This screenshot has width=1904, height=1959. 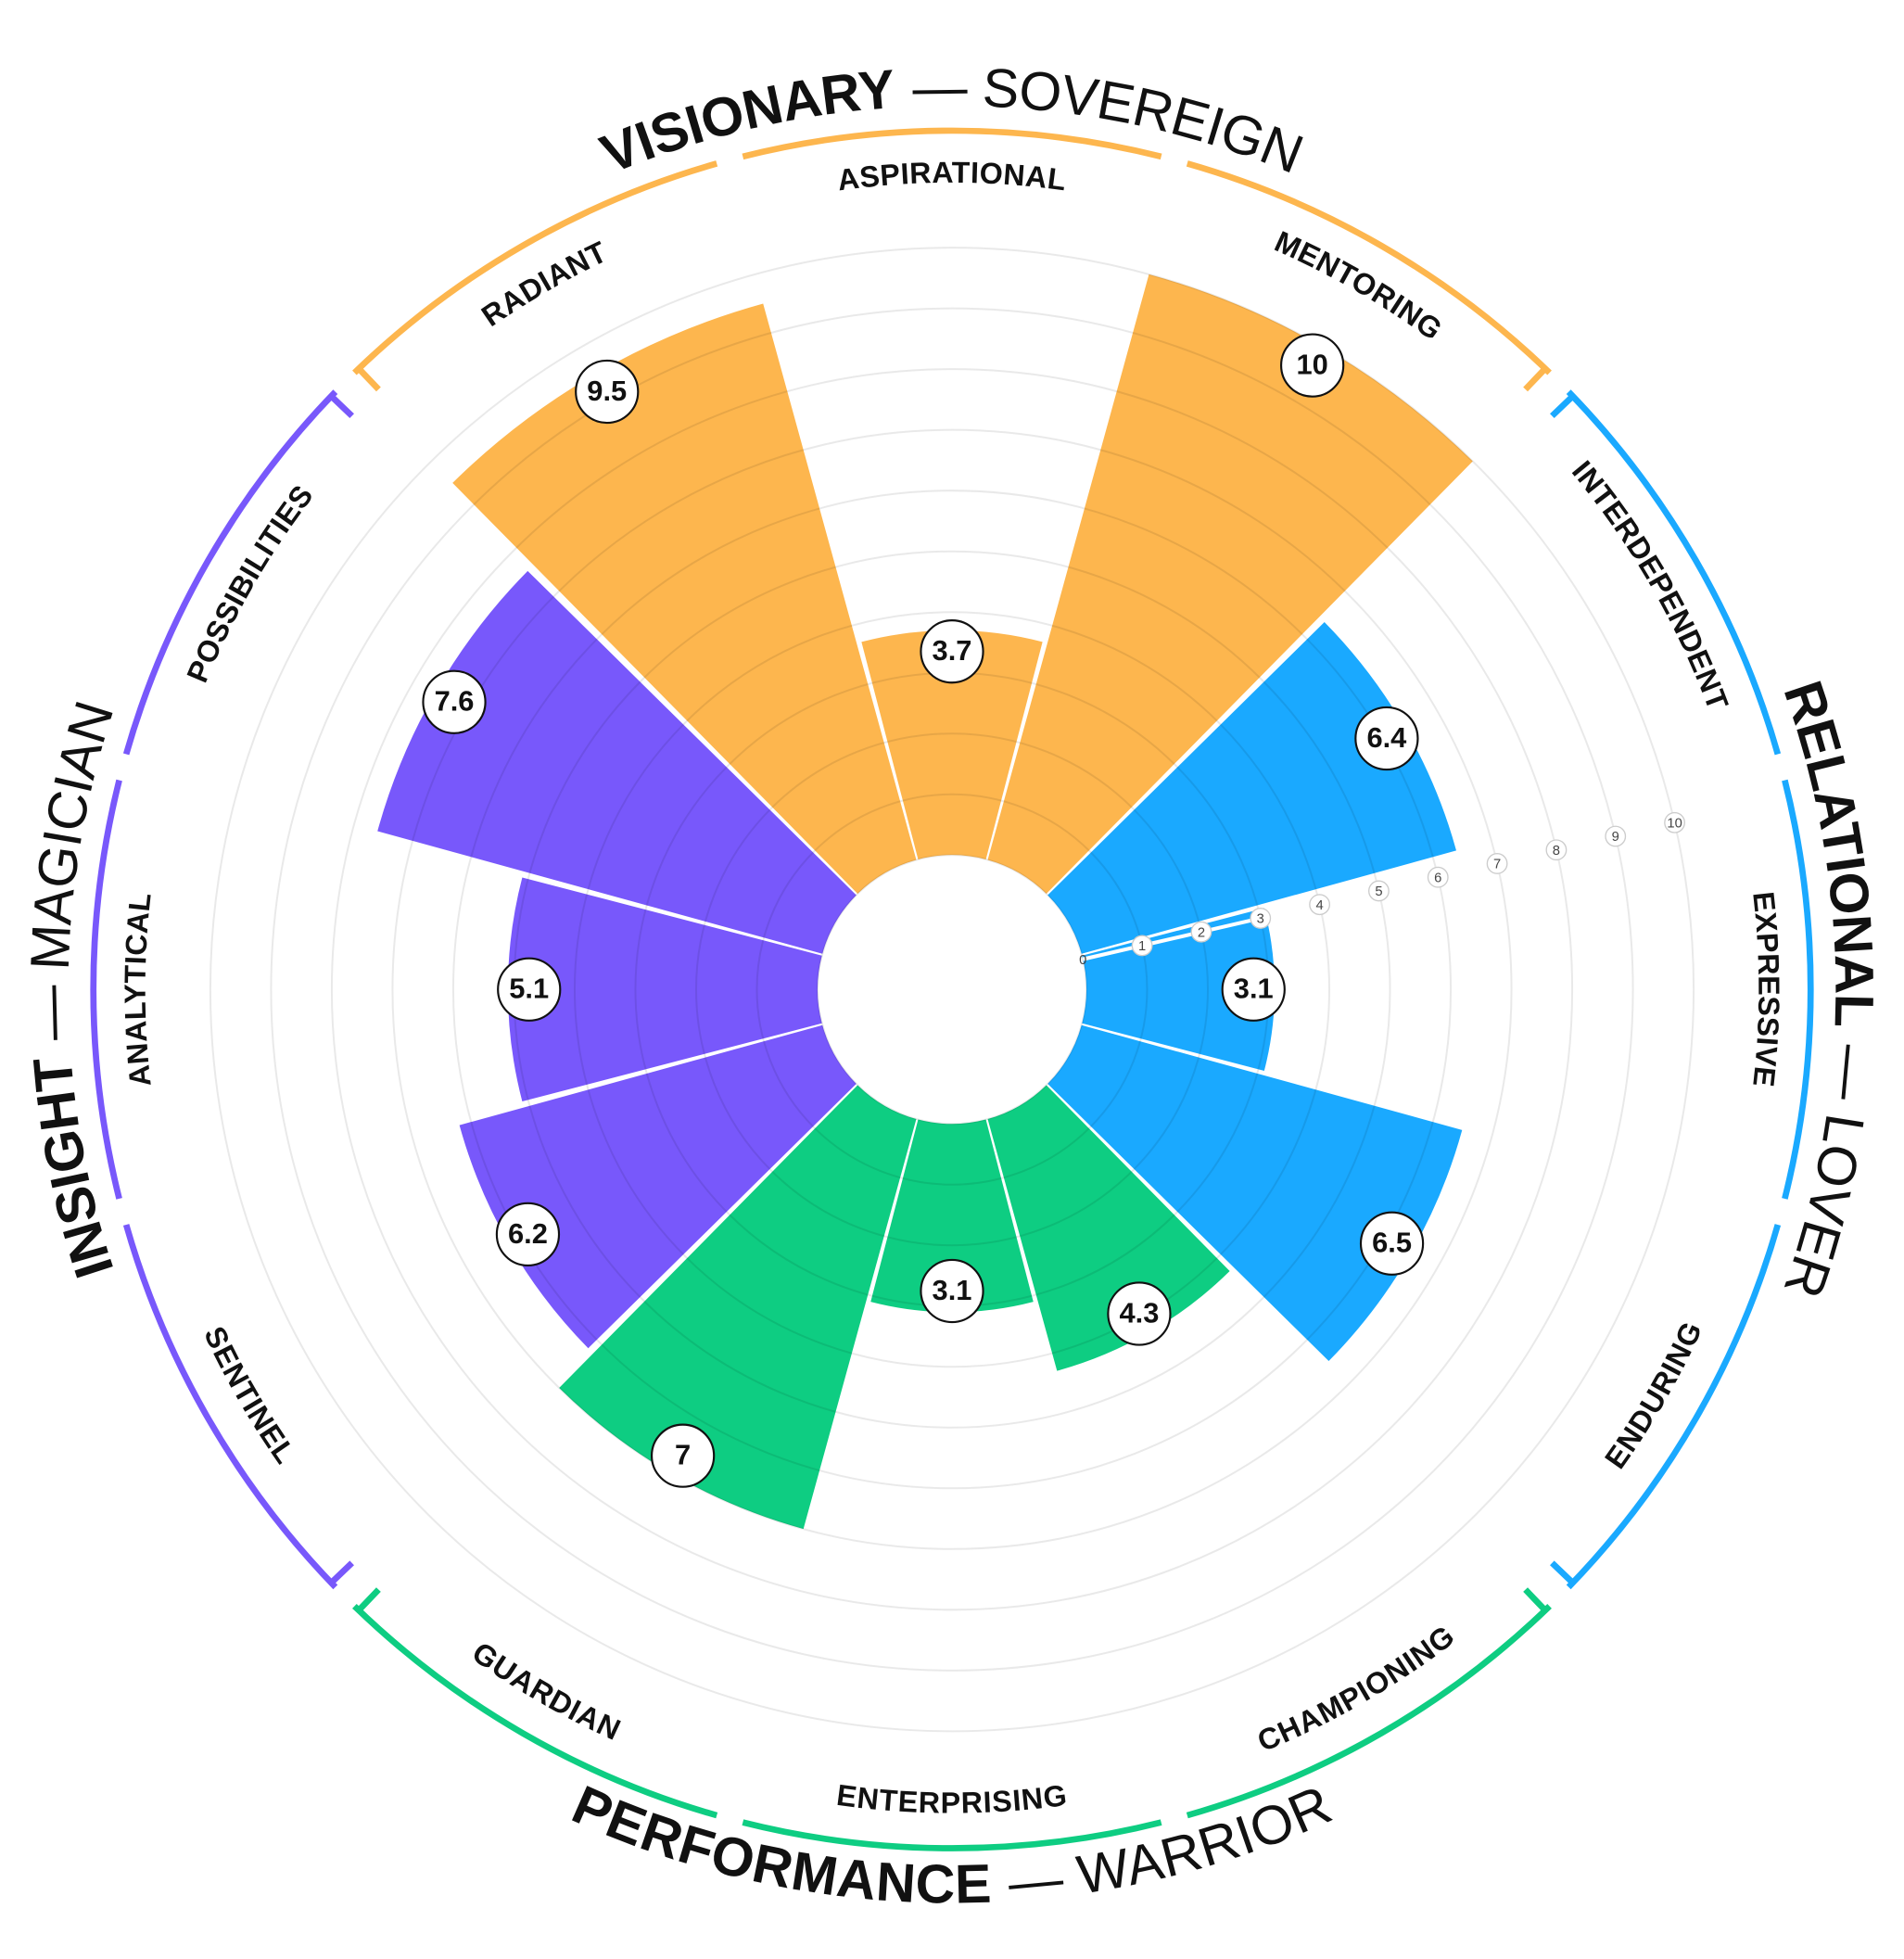 I want to click on value-label: 4.3, so click(x=1139, y=1312).